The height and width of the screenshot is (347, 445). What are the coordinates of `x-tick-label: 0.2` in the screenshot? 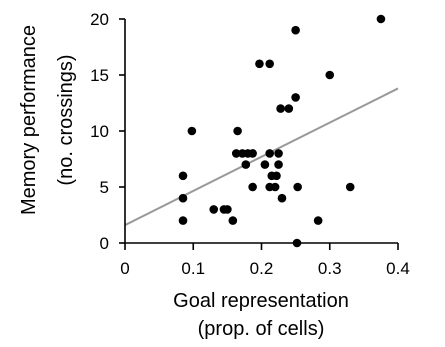 It's located at (262, 268).